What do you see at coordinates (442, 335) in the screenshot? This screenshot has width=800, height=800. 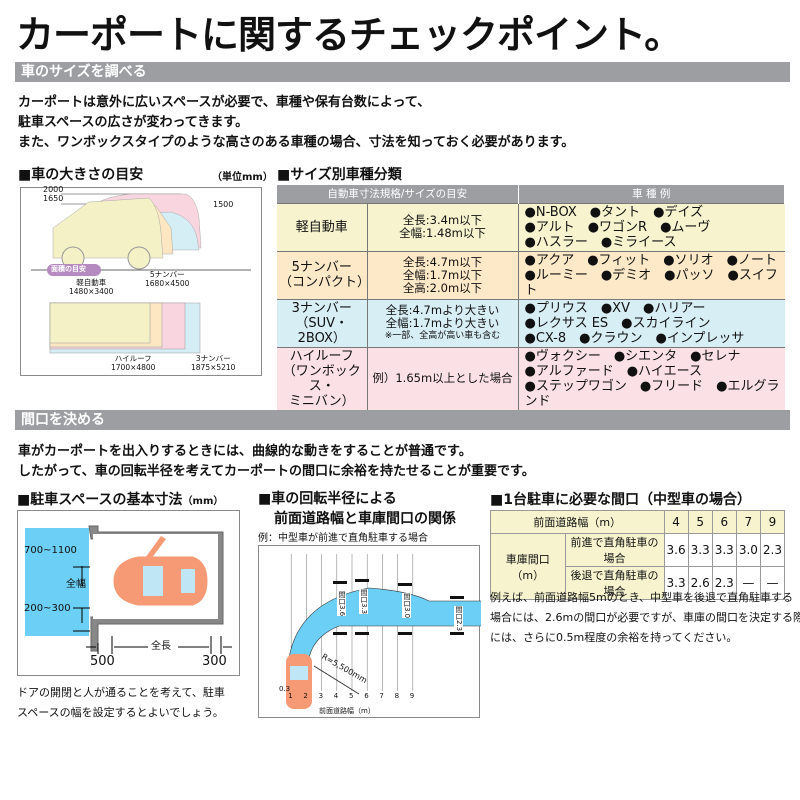 I see `spec-line: ※一部、全高が高い車も含む` at bounding box center [442, 335].